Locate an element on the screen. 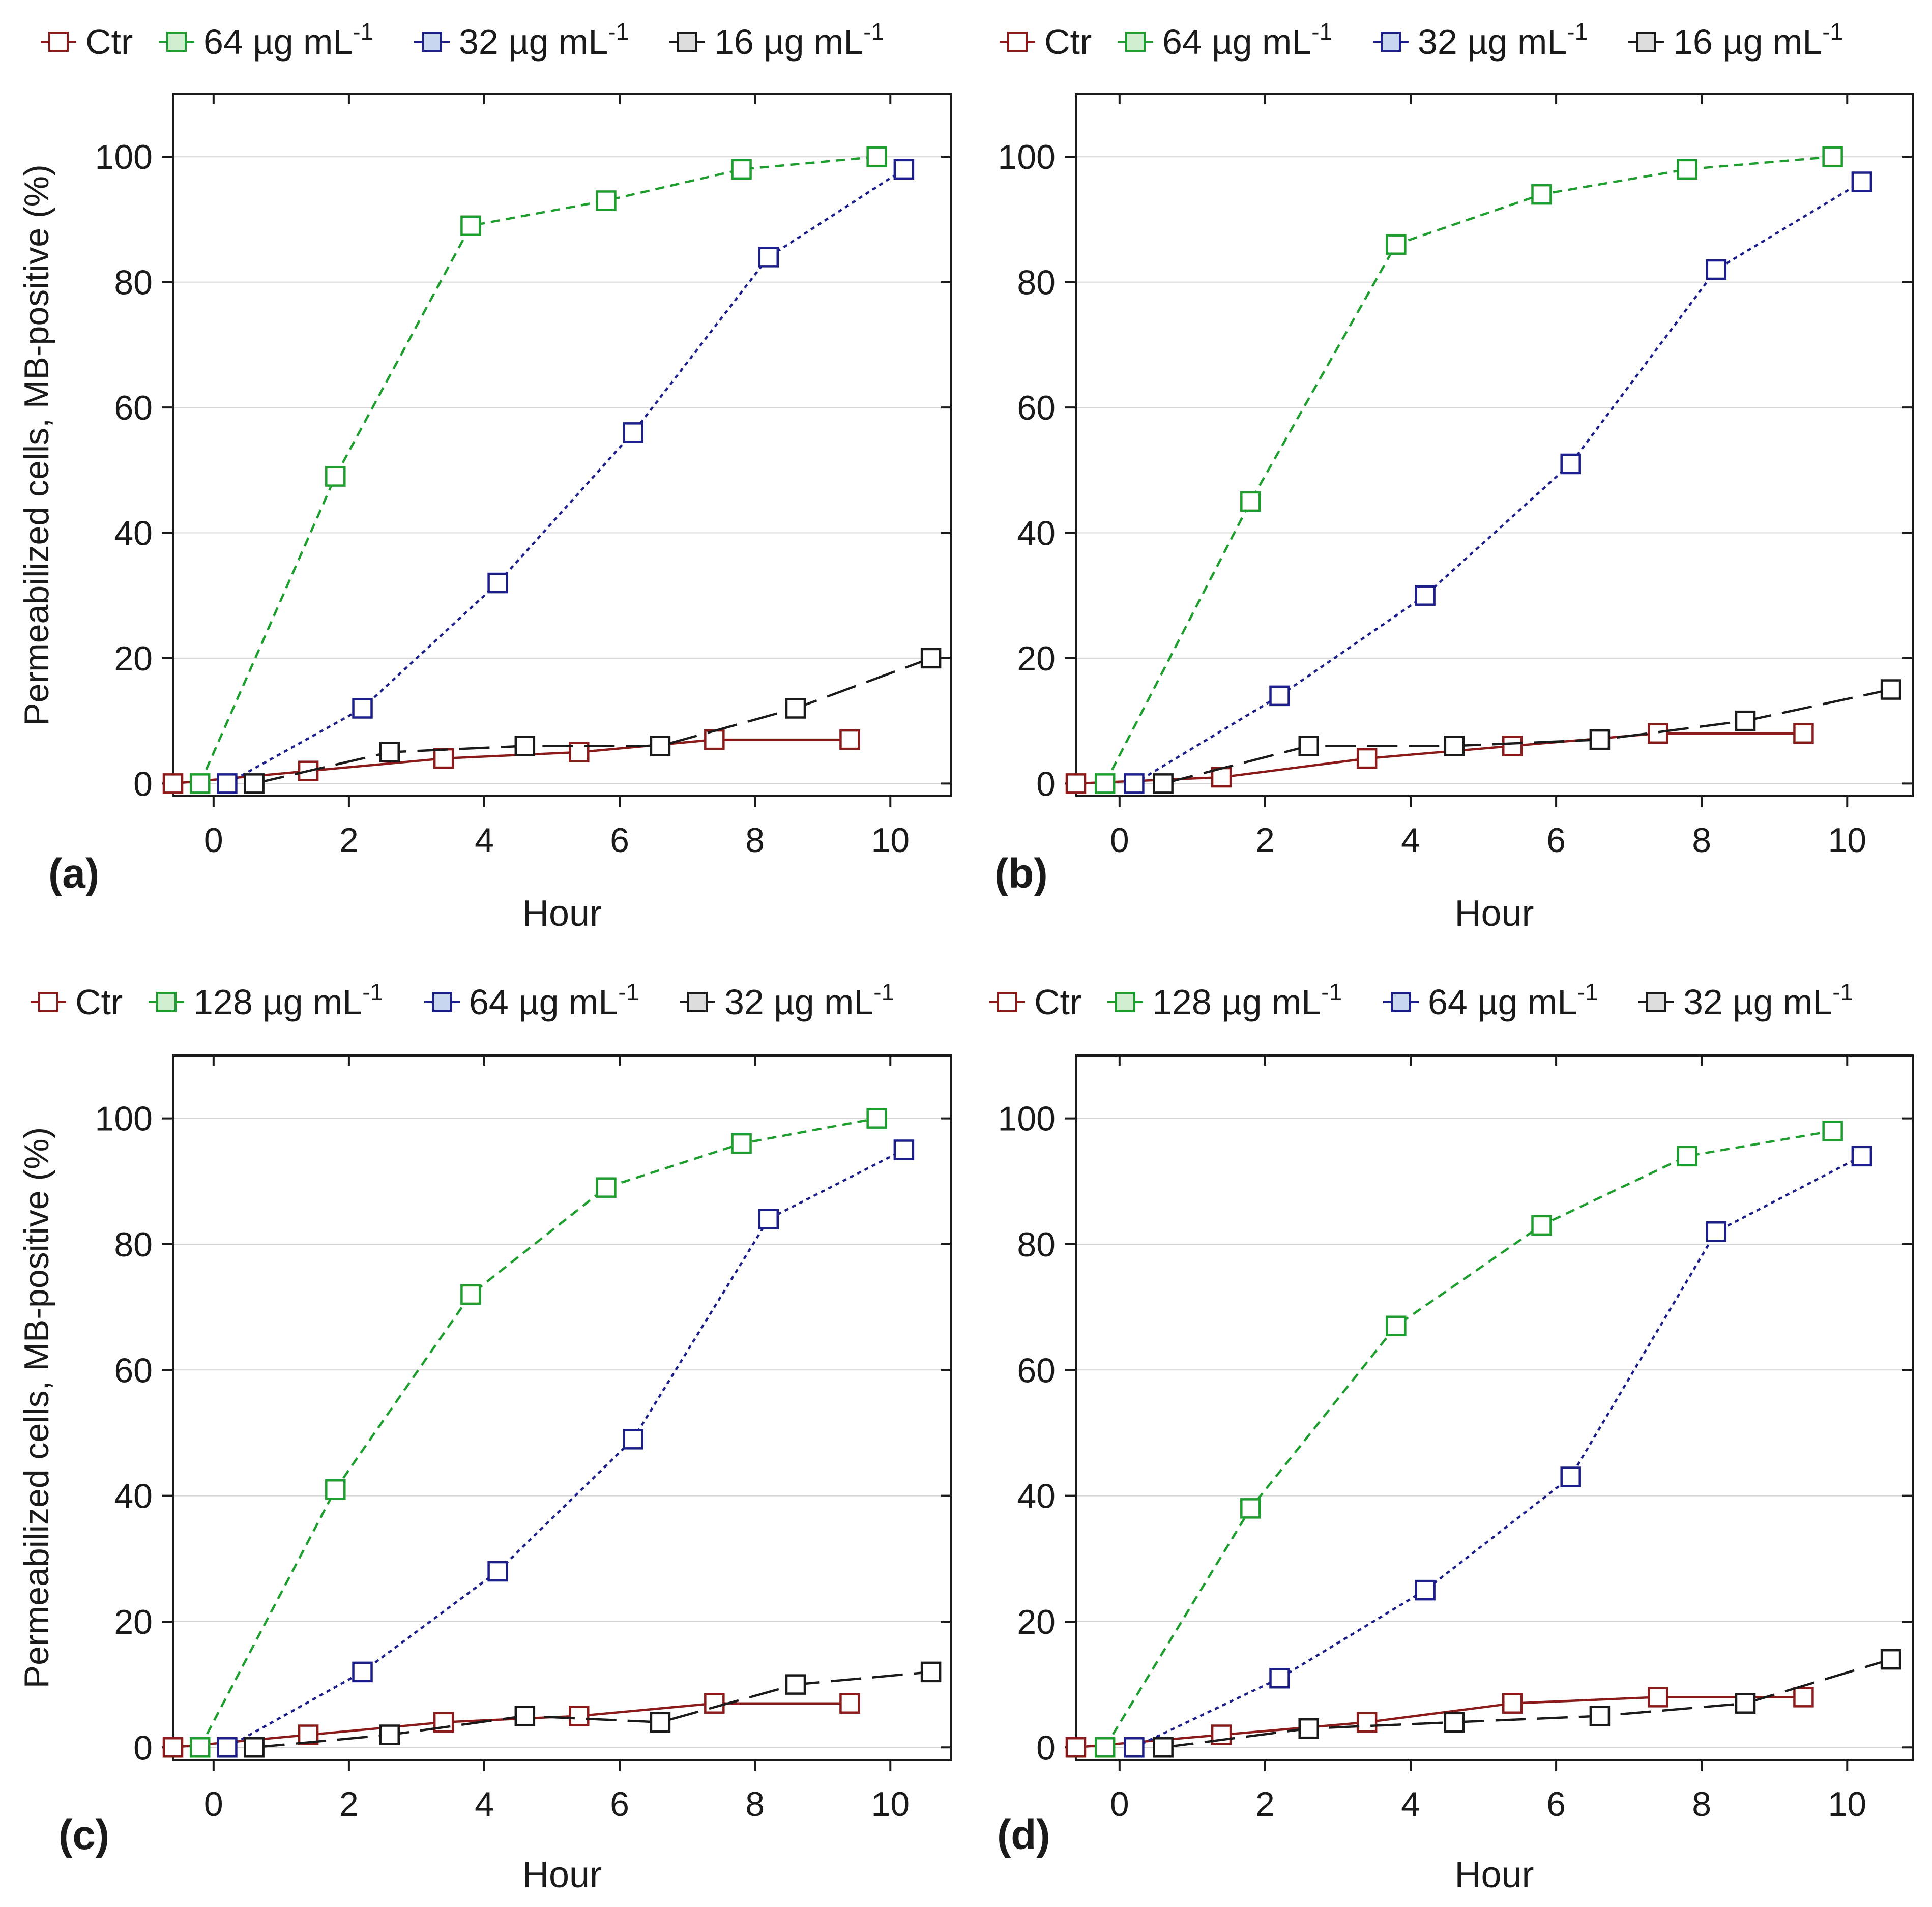 Image resolution: width=1932 pixels, height=1907 pixels. legend-item-high: 128 µg mL-1 is located at coordinates (1224, 1000).